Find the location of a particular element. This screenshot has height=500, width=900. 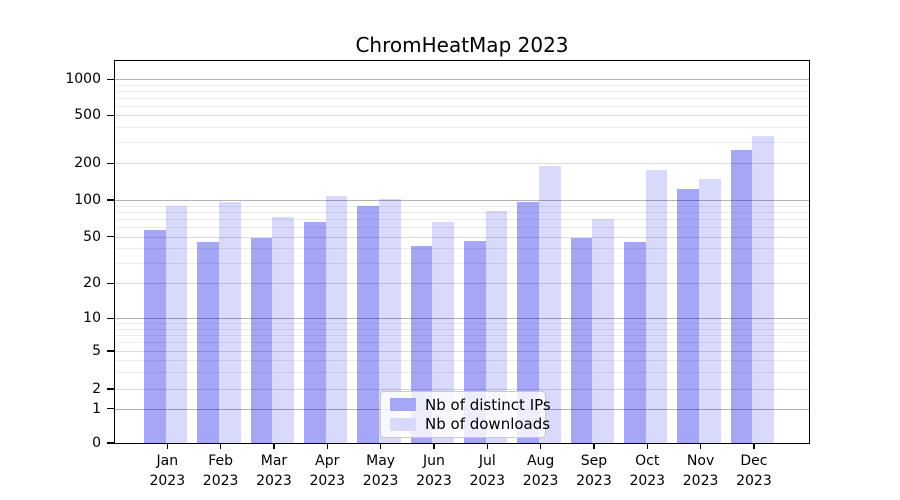

y-tick-label: 50 is located at coordinates (92, 236).